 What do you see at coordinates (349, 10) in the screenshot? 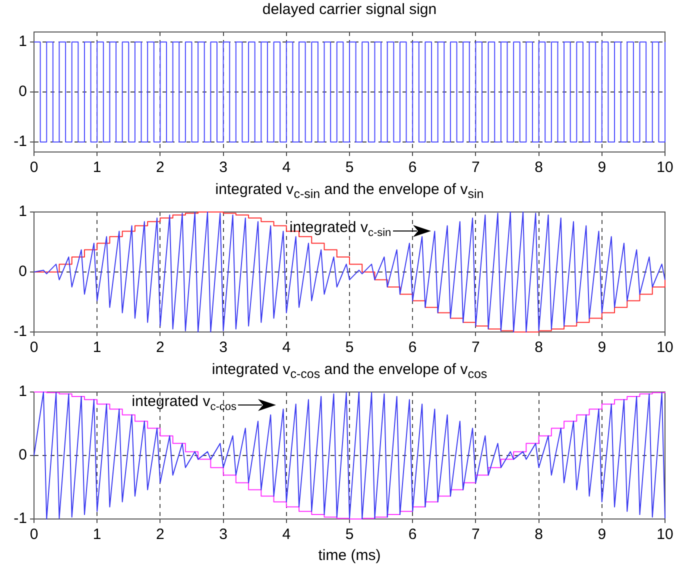
I see `chart-title: delayed carrier signal sign` at bounding box center [349, 10].